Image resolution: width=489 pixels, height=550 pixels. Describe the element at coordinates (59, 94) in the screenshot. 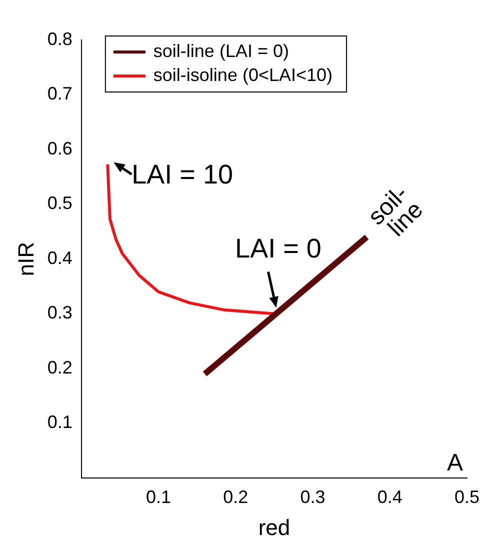

I see `y-tick-label: 0.7` at that location.